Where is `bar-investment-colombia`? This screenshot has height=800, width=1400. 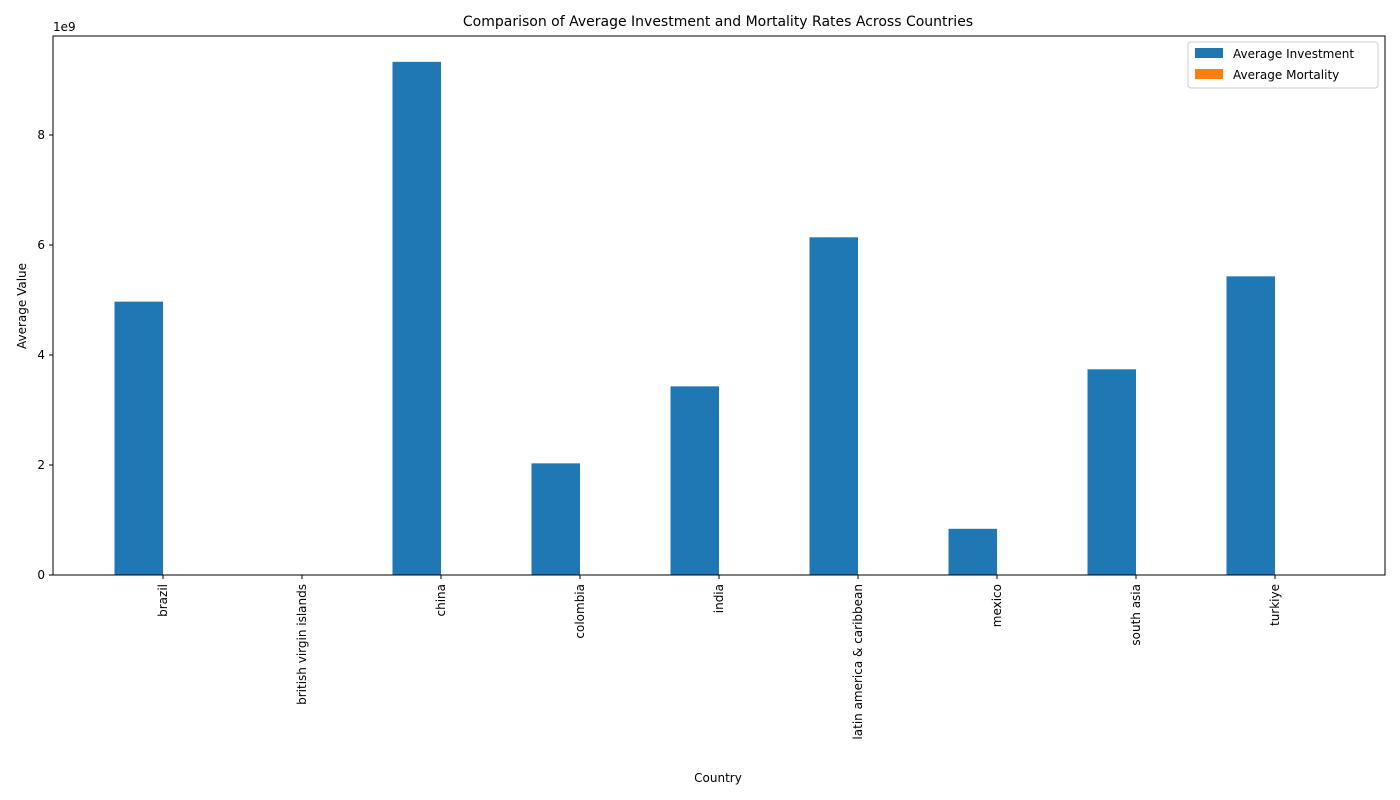 bar-investment-colombia is located at coordinates (555, 519).